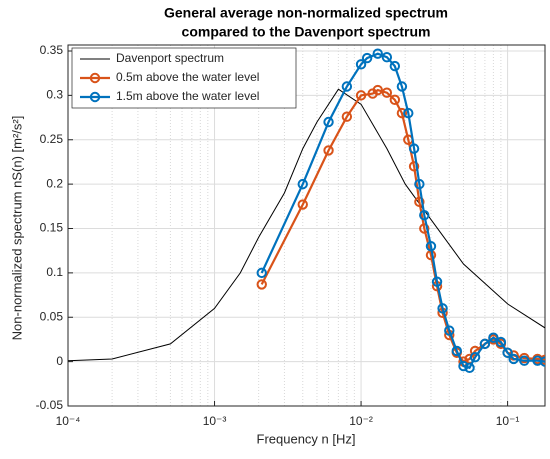  Describe the element at coordinates (361, 421) in the screenshot. I see `x-tick-label: 10⁻²` at that location.